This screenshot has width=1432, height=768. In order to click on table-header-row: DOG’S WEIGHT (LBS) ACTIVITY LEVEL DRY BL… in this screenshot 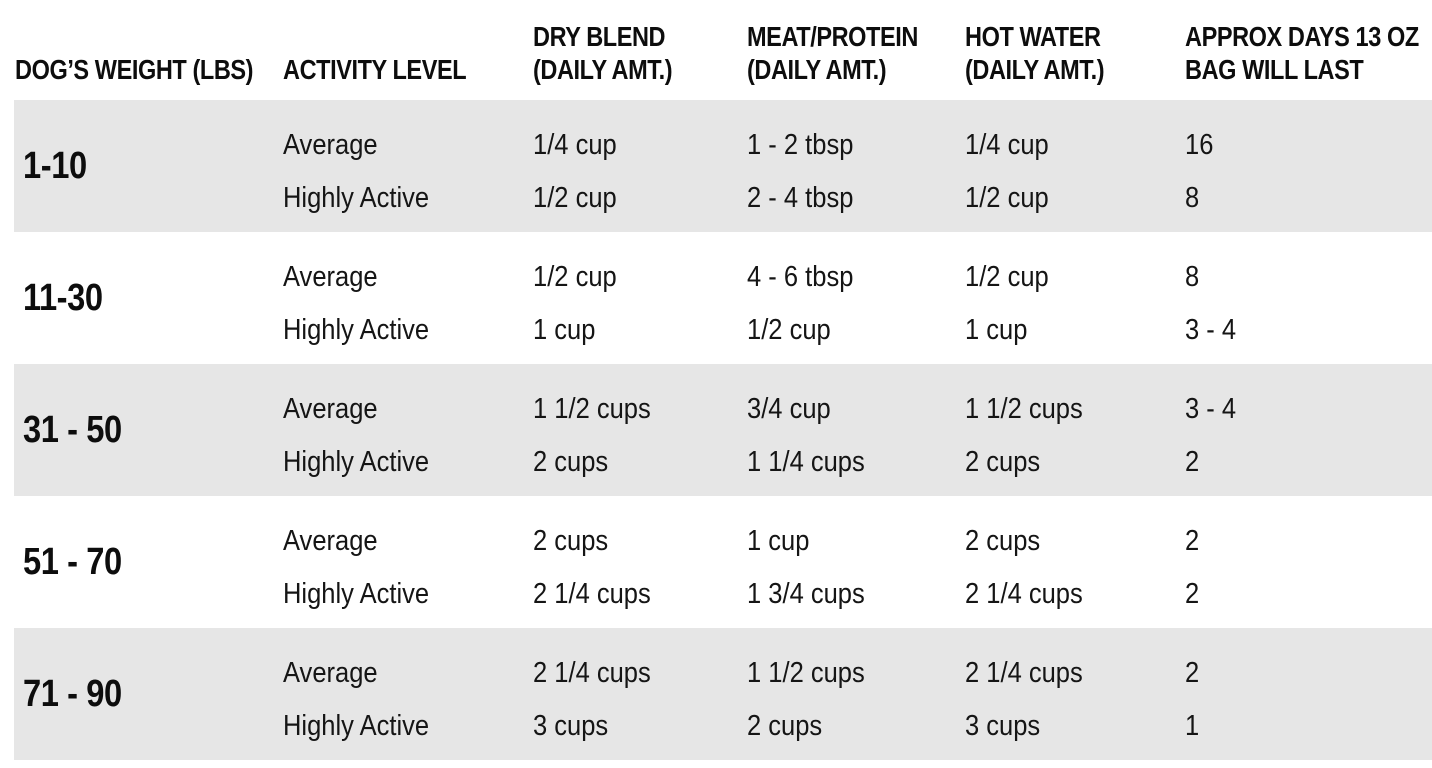, I will do `click(723, 50)`.